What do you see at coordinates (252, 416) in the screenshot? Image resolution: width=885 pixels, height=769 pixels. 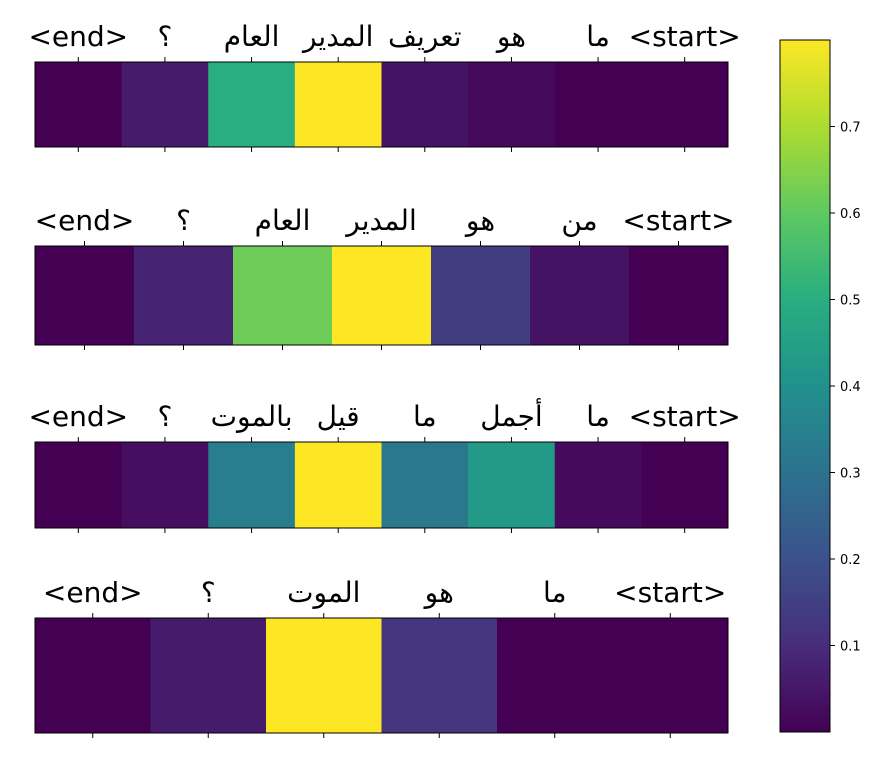 I see `token-label: بالموت` at bounding box center [252, 416].